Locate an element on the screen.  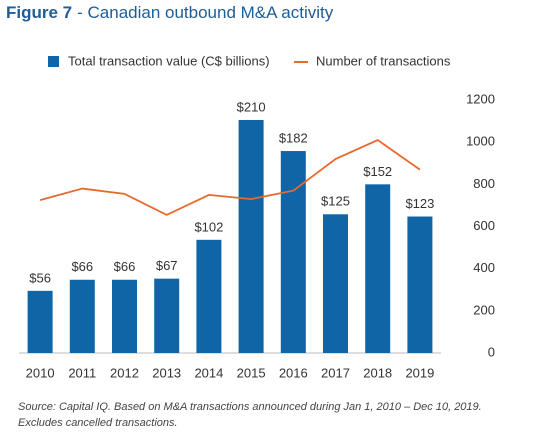
x-tick-label: 2015 is located at coordinates (251, 372).